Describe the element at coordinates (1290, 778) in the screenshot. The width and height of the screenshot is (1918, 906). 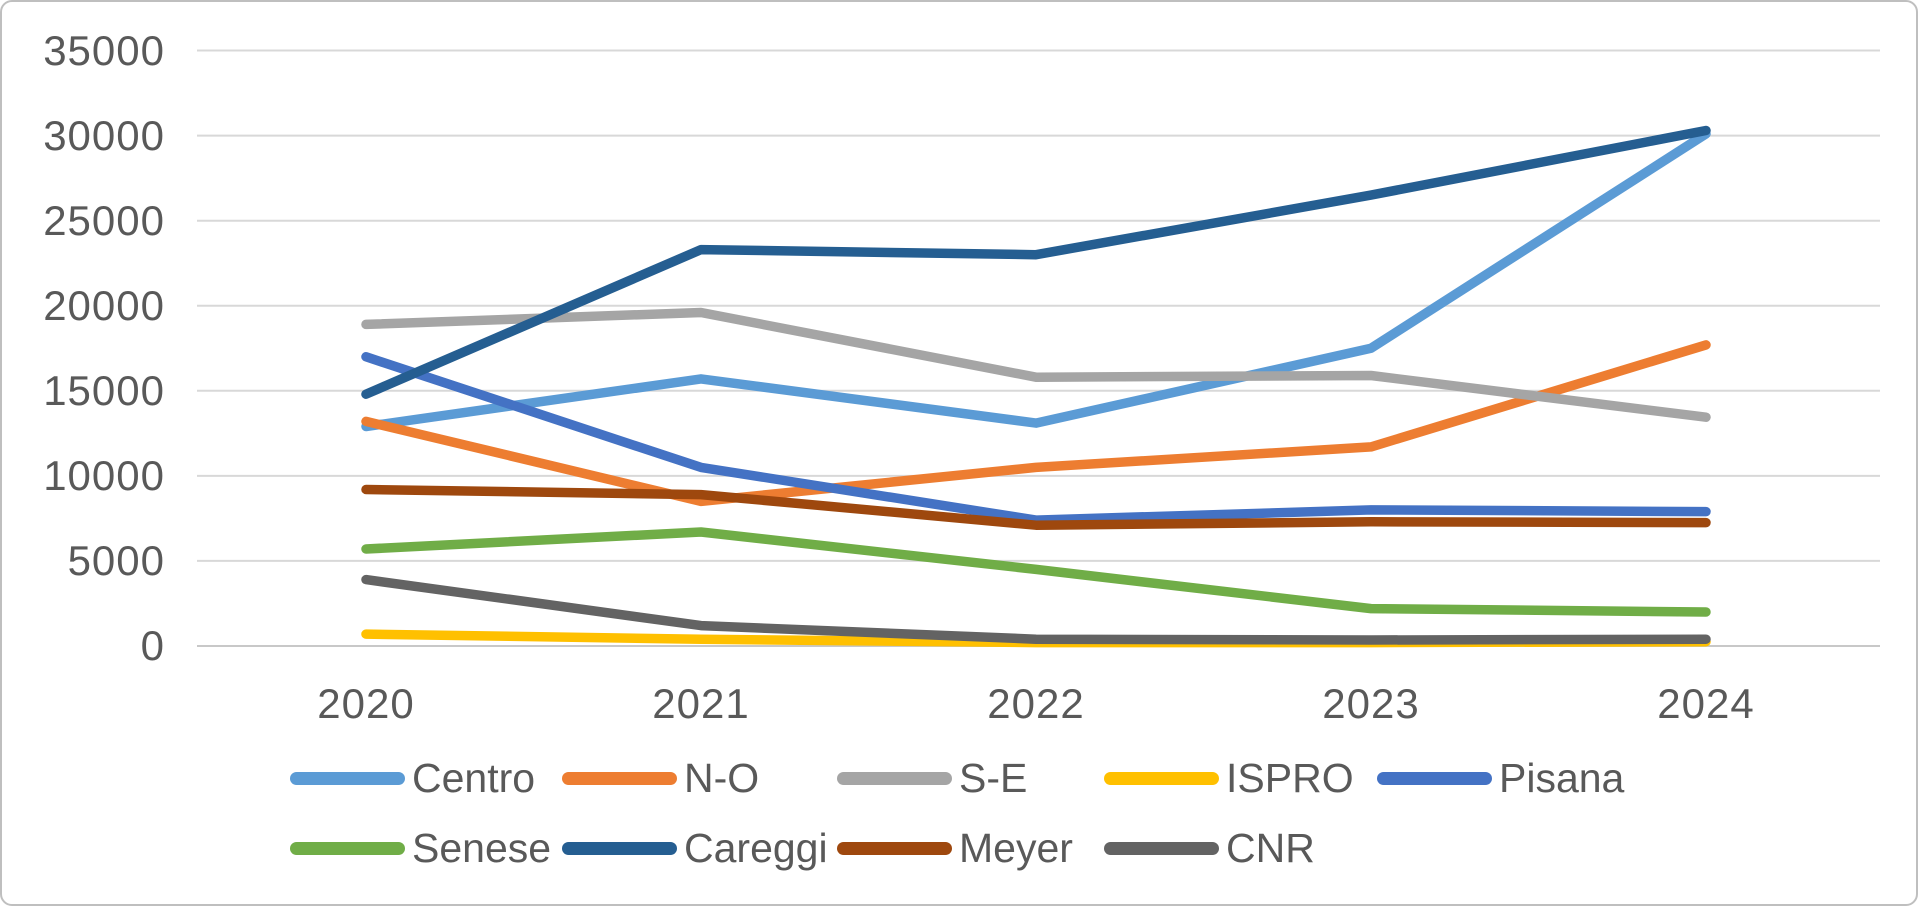
I see `legend-label-ispro: ISPRO` at that location.